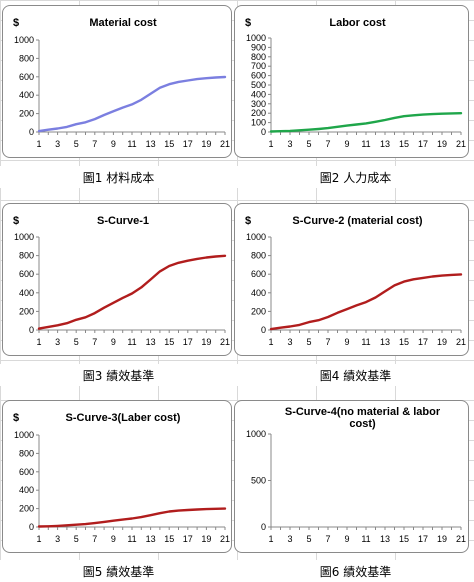 The height and width of the screenshot is (582, 474). I want to click on c3-y-axis-label: $, so click(16, 221).